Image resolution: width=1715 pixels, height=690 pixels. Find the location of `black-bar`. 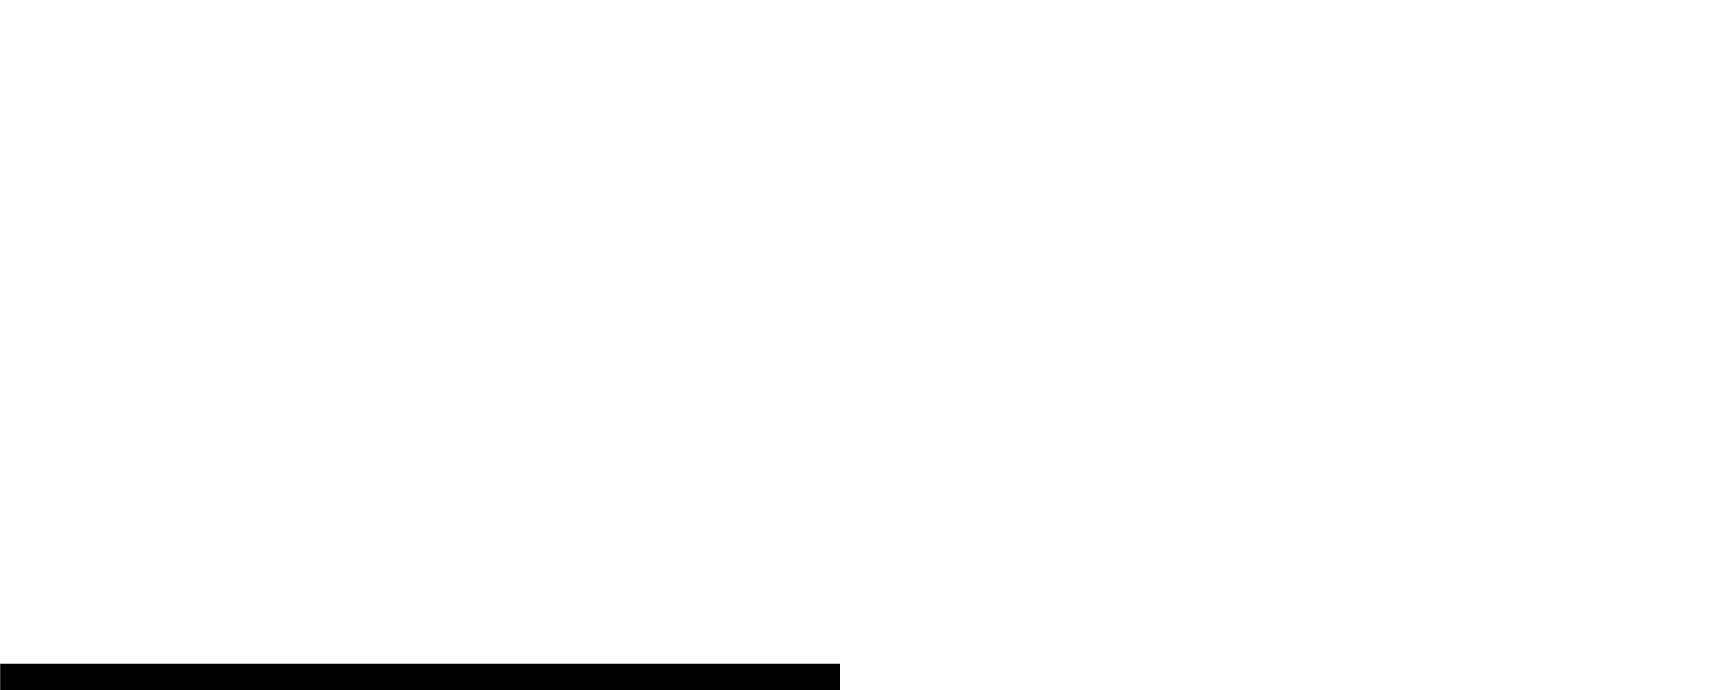

black-bar is located at coordinates (420, 676).